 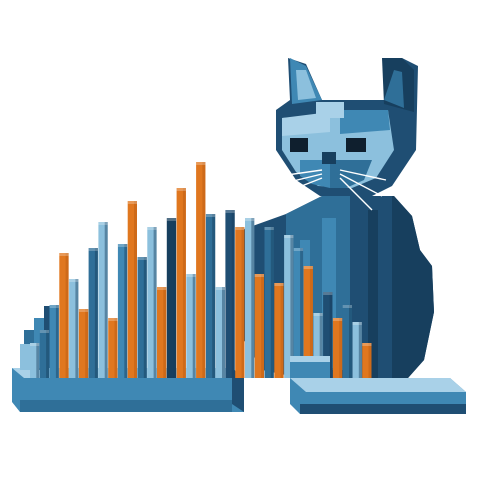 I want to click on base-platform-right, so click(x=378, y=396).